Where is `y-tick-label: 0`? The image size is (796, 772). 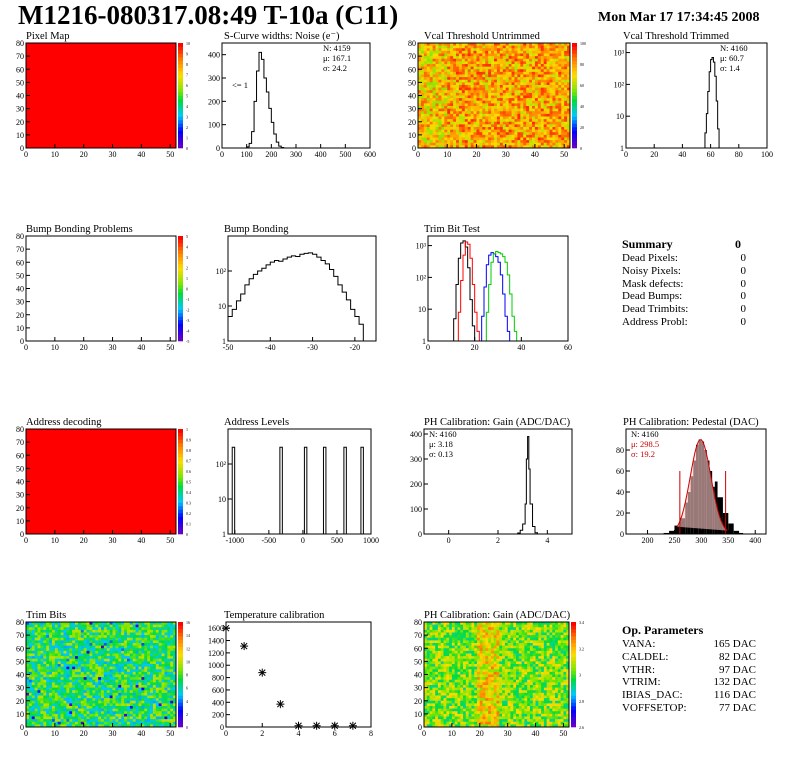 y-tick-label: 0 is located at coordinates (22, 534).